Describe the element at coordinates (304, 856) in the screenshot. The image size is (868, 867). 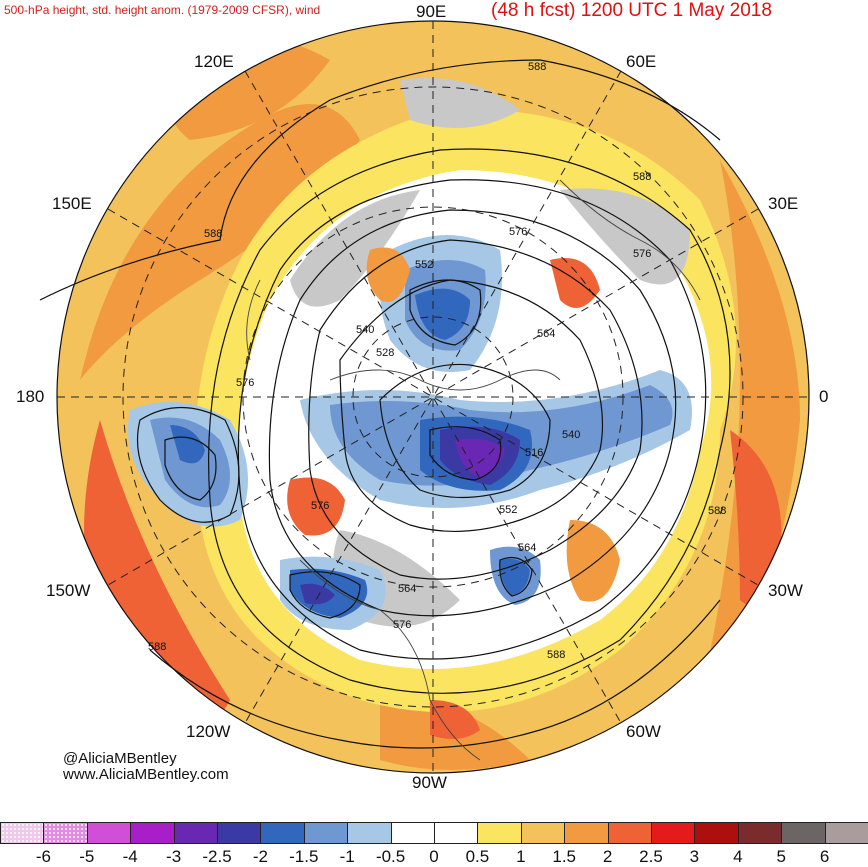
I see `colorbar-tick-label: -1.5` at that location.